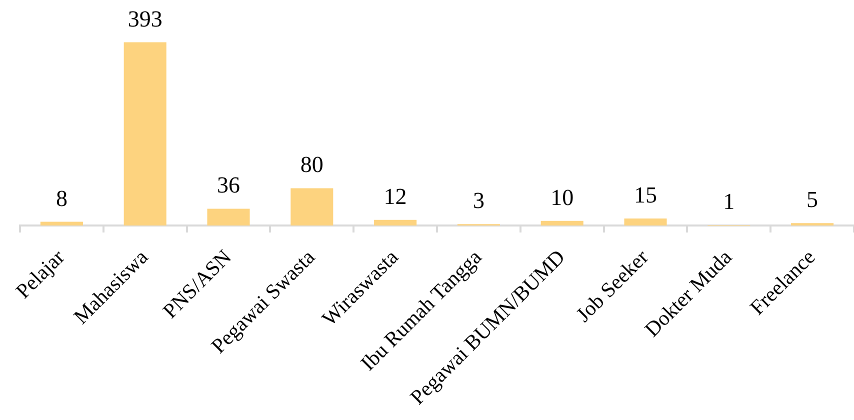 Image resolution: width=854 pixels, height=420 pixels. What do you see at coordinates (645, 195) in the screenshot?
I see `data-label: 15` at bounding box center [645, 195].